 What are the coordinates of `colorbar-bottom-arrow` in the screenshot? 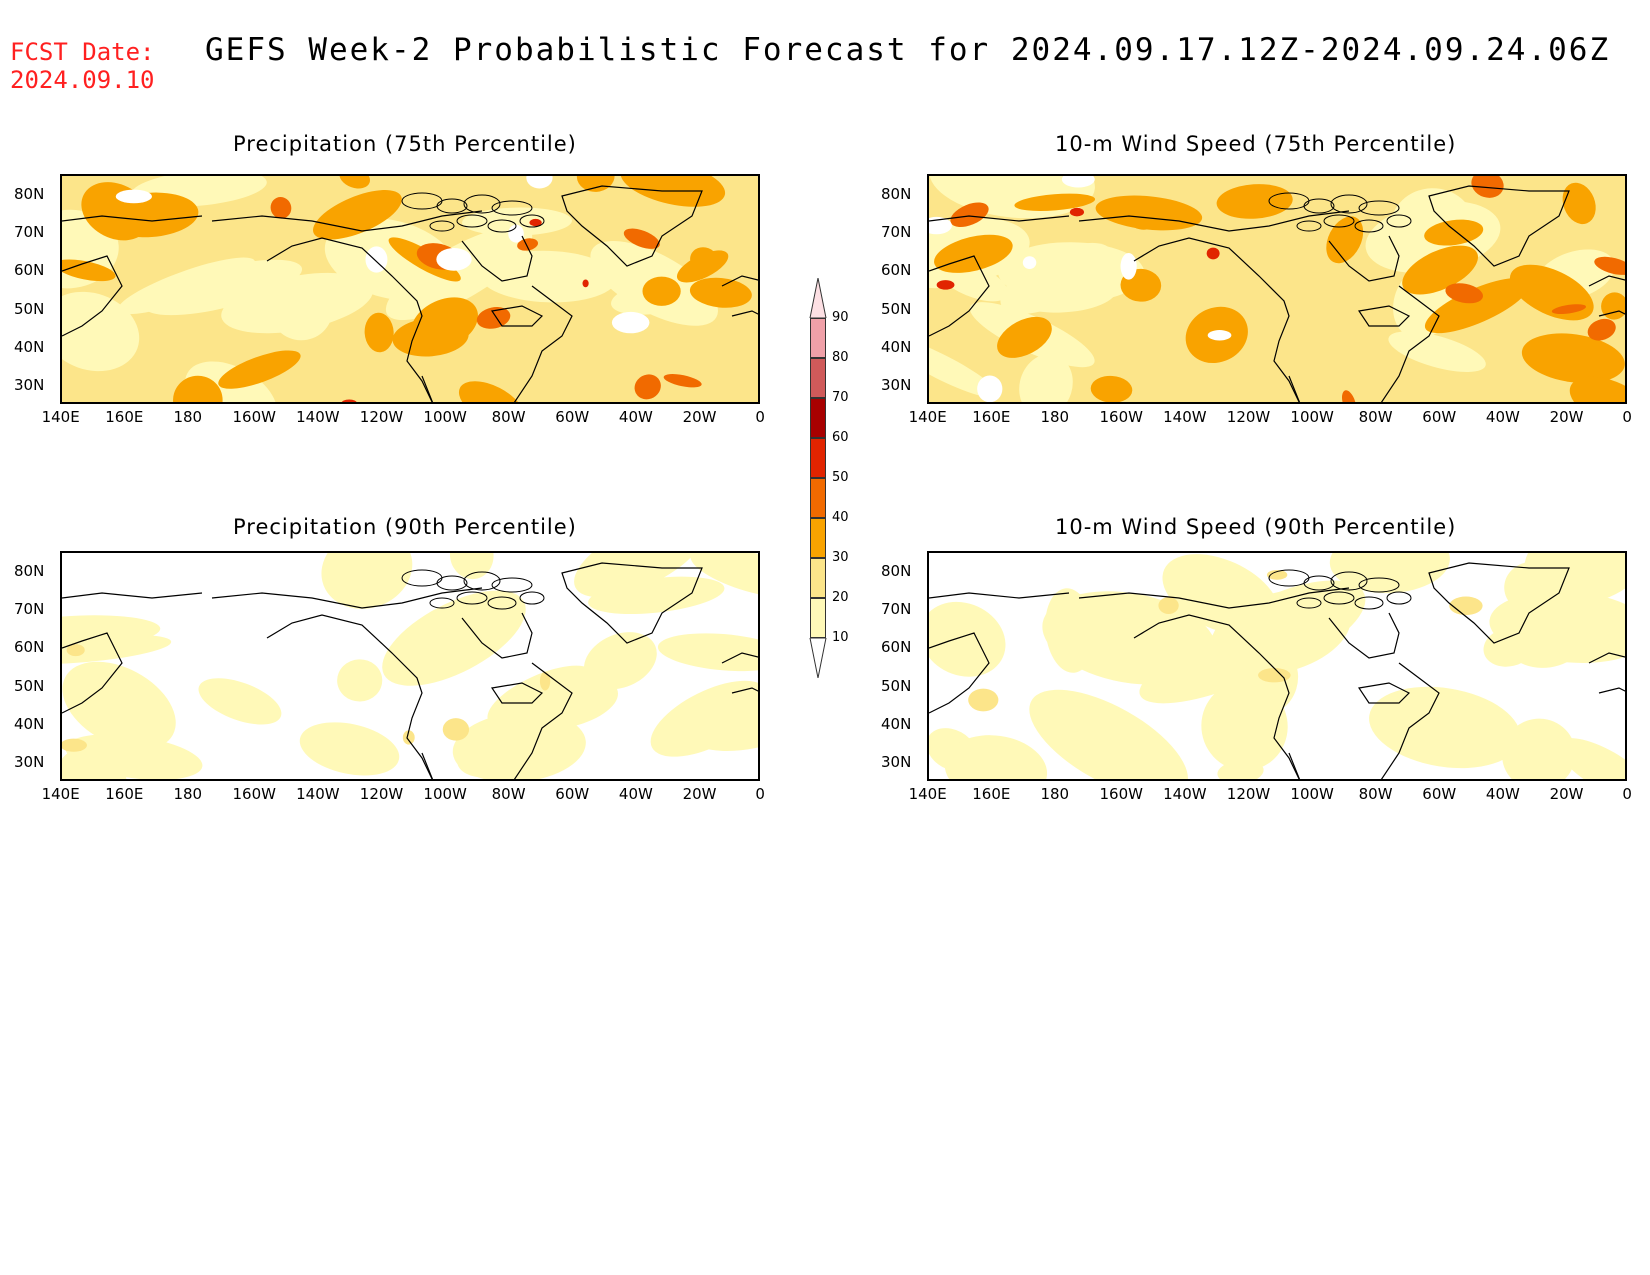 It's located at (818, 658).